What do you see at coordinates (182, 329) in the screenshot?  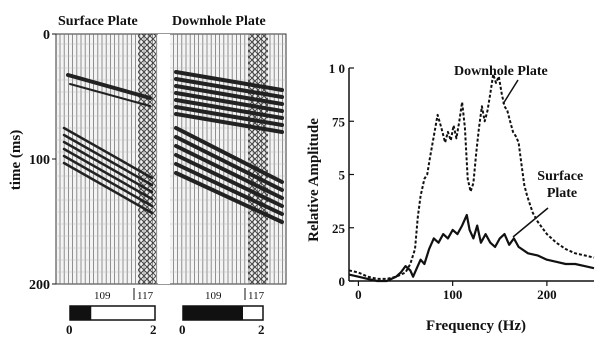 I see `downhole-scale-min: 0` at bounding box center [182, 329].